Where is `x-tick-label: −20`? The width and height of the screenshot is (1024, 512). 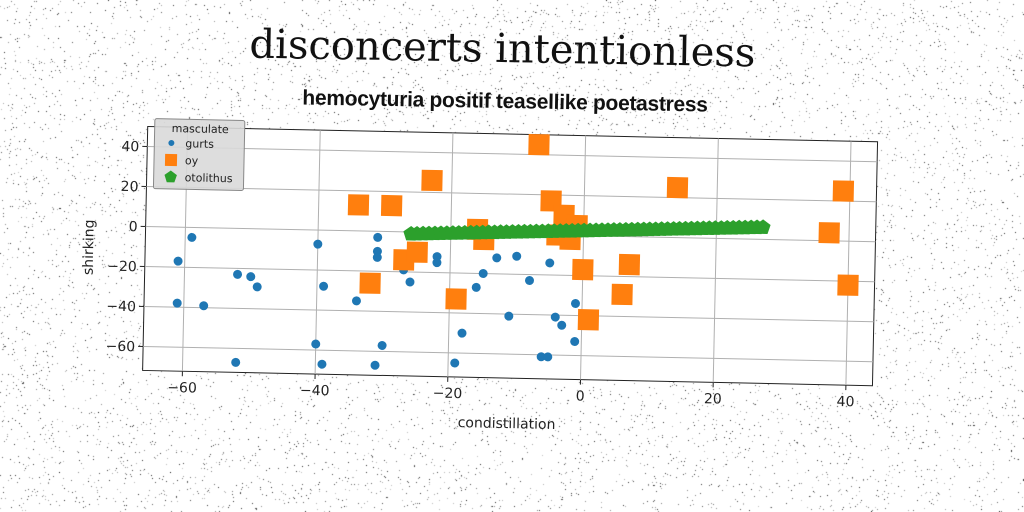
x-tick-label: −20 is located at coordinates (448, 394).